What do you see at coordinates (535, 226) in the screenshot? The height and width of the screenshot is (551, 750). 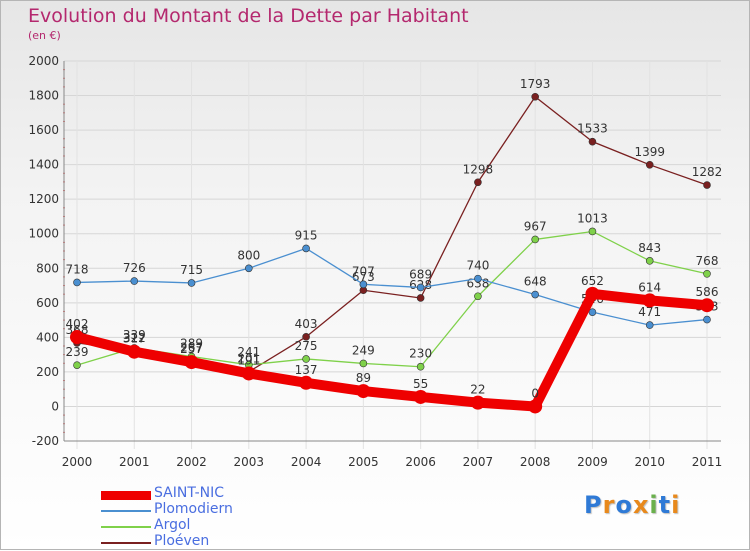 I see `data-label-argol: 967` at bounding box center [535, 226].